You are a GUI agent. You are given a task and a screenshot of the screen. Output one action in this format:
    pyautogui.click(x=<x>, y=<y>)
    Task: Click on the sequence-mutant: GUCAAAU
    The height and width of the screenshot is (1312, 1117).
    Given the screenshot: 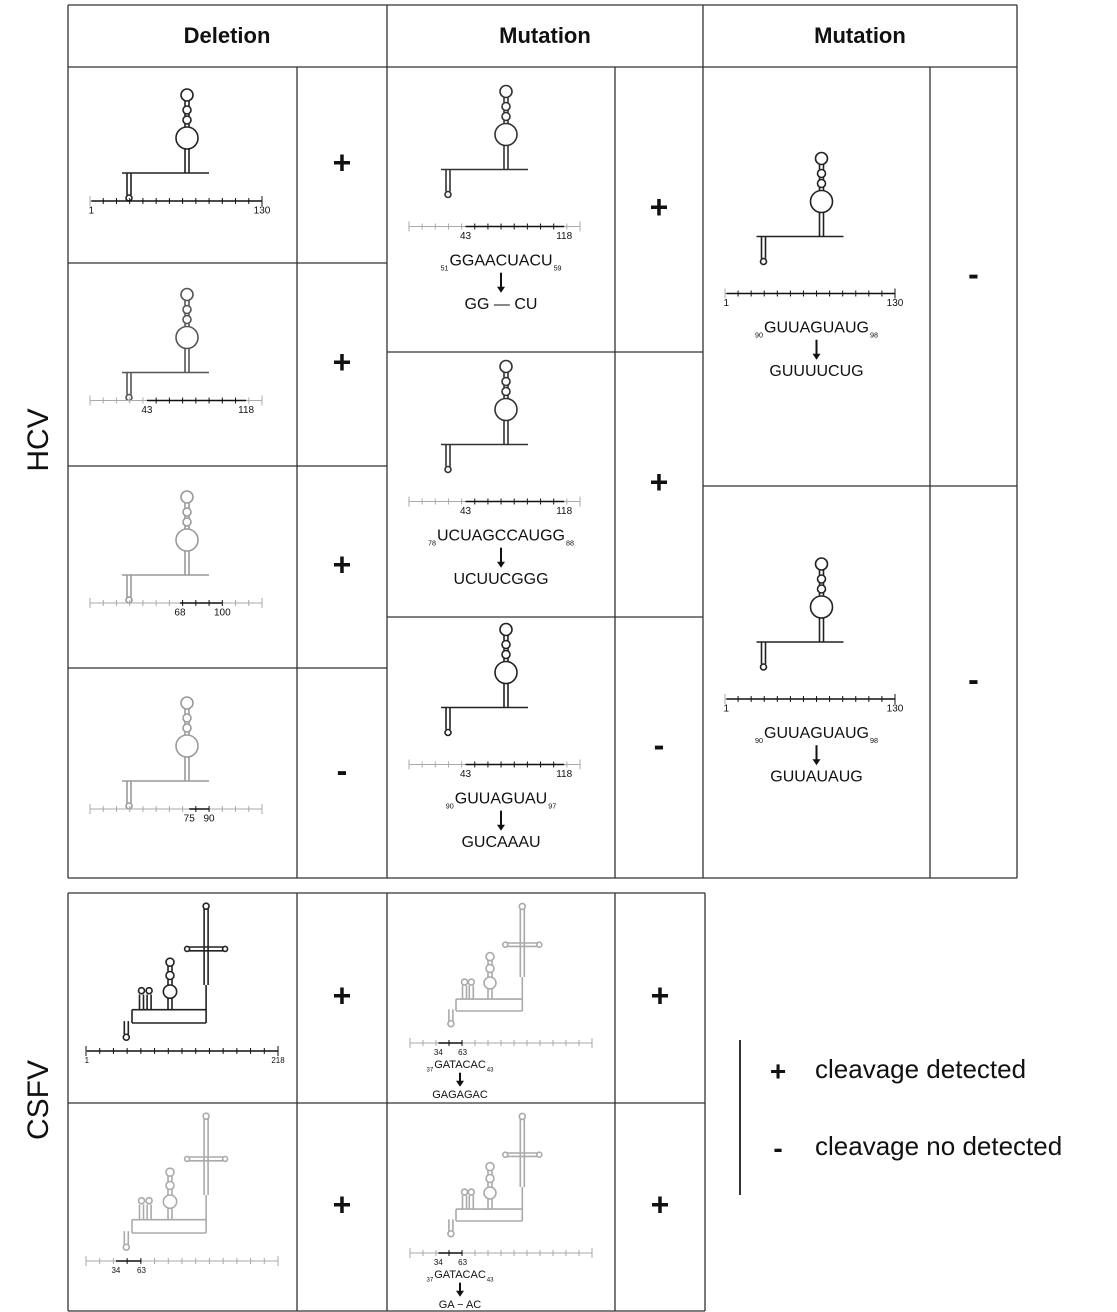 What is the action you would take?
    pyautogui.click(x=500, y=842)
    